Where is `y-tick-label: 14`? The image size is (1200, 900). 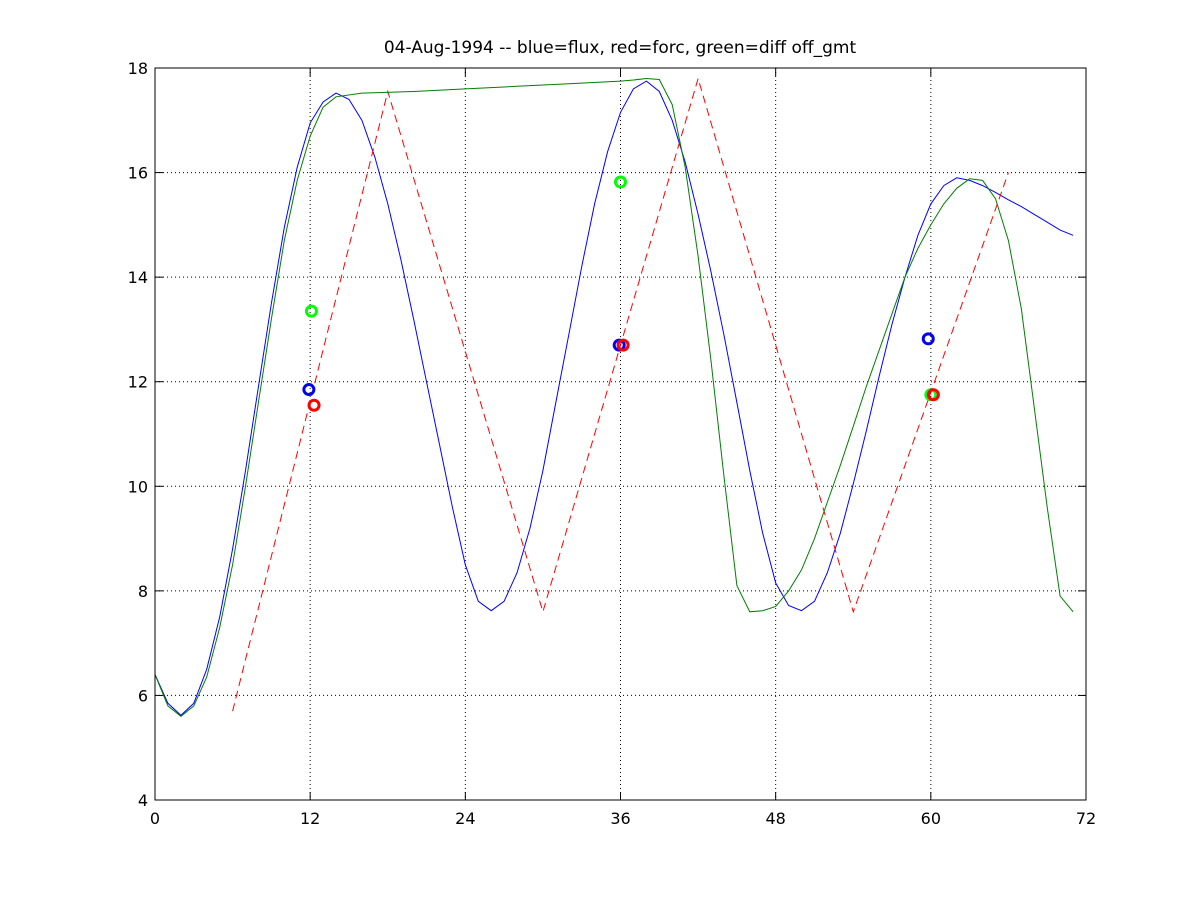 y-tick-label: 14 is located at coordinates (138, 277).